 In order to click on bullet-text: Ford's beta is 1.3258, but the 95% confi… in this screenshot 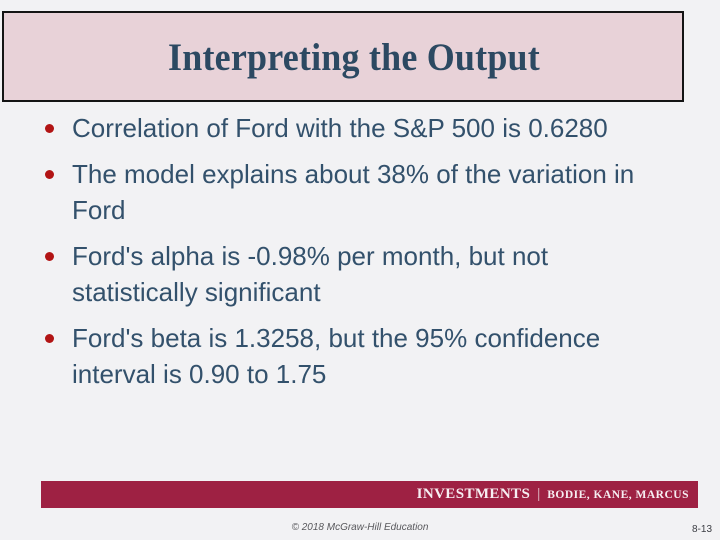, I will do `click(336, 356)`.